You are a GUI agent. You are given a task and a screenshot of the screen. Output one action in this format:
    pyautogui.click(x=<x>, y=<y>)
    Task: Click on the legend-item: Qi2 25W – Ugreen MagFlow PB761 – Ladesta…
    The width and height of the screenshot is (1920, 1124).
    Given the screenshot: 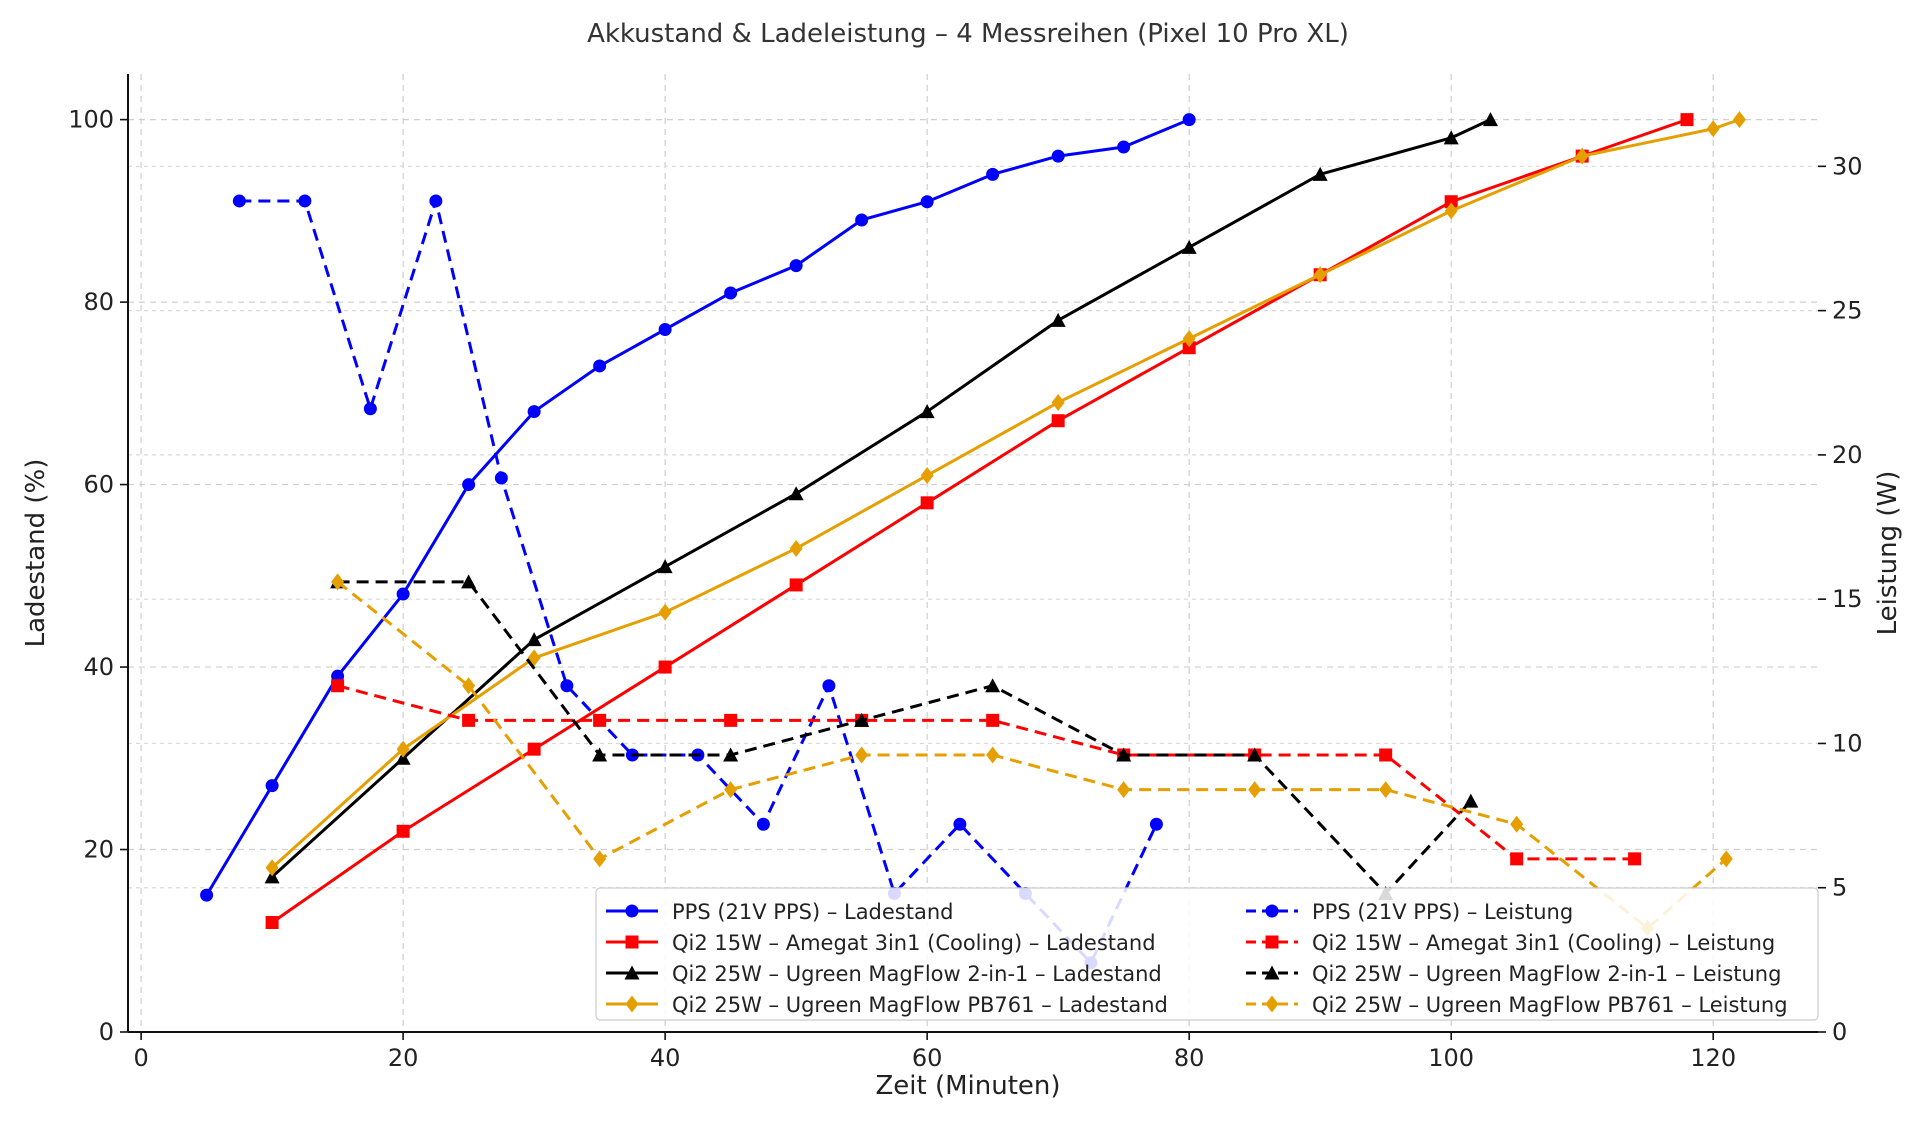 What is the action you would take?
    pyautogui.click(x=887, y=1005)
    